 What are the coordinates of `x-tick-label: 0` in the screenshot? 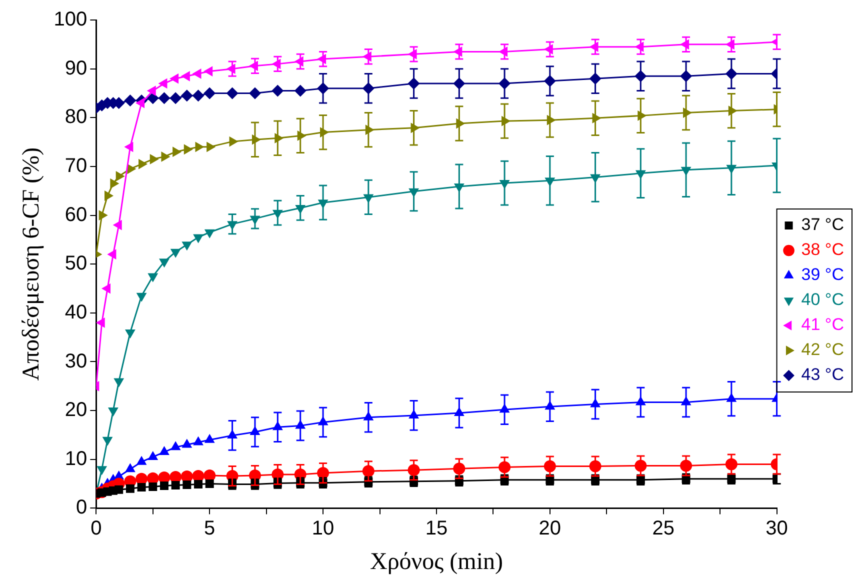 It's located at (96, 529).